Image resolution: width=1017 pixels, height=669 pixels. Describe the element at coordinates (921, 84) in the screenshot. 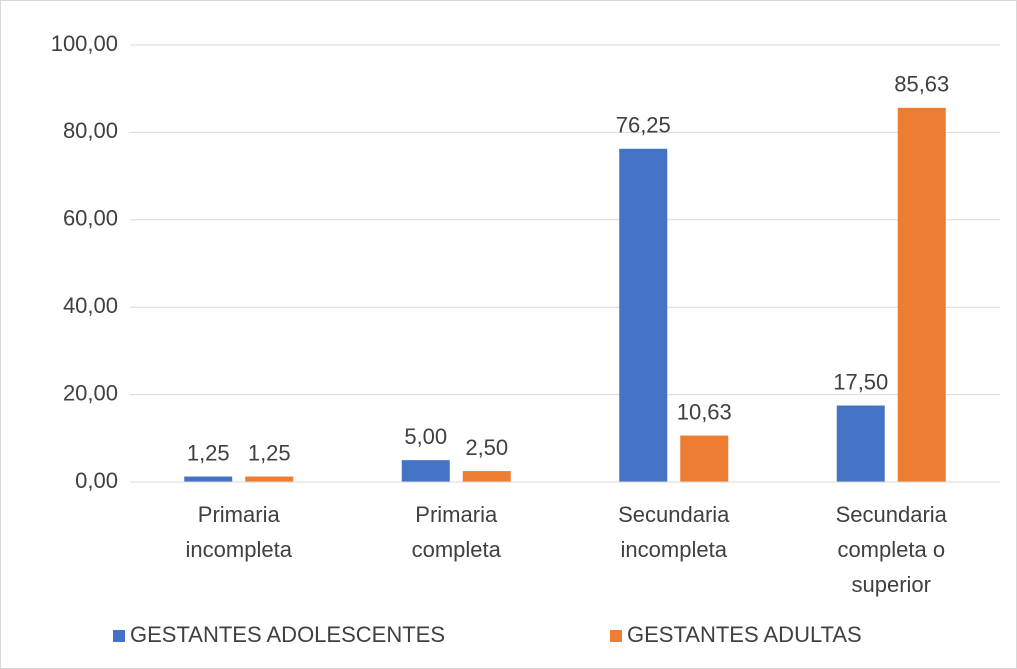

I see `data-label: 85,63` at that location.